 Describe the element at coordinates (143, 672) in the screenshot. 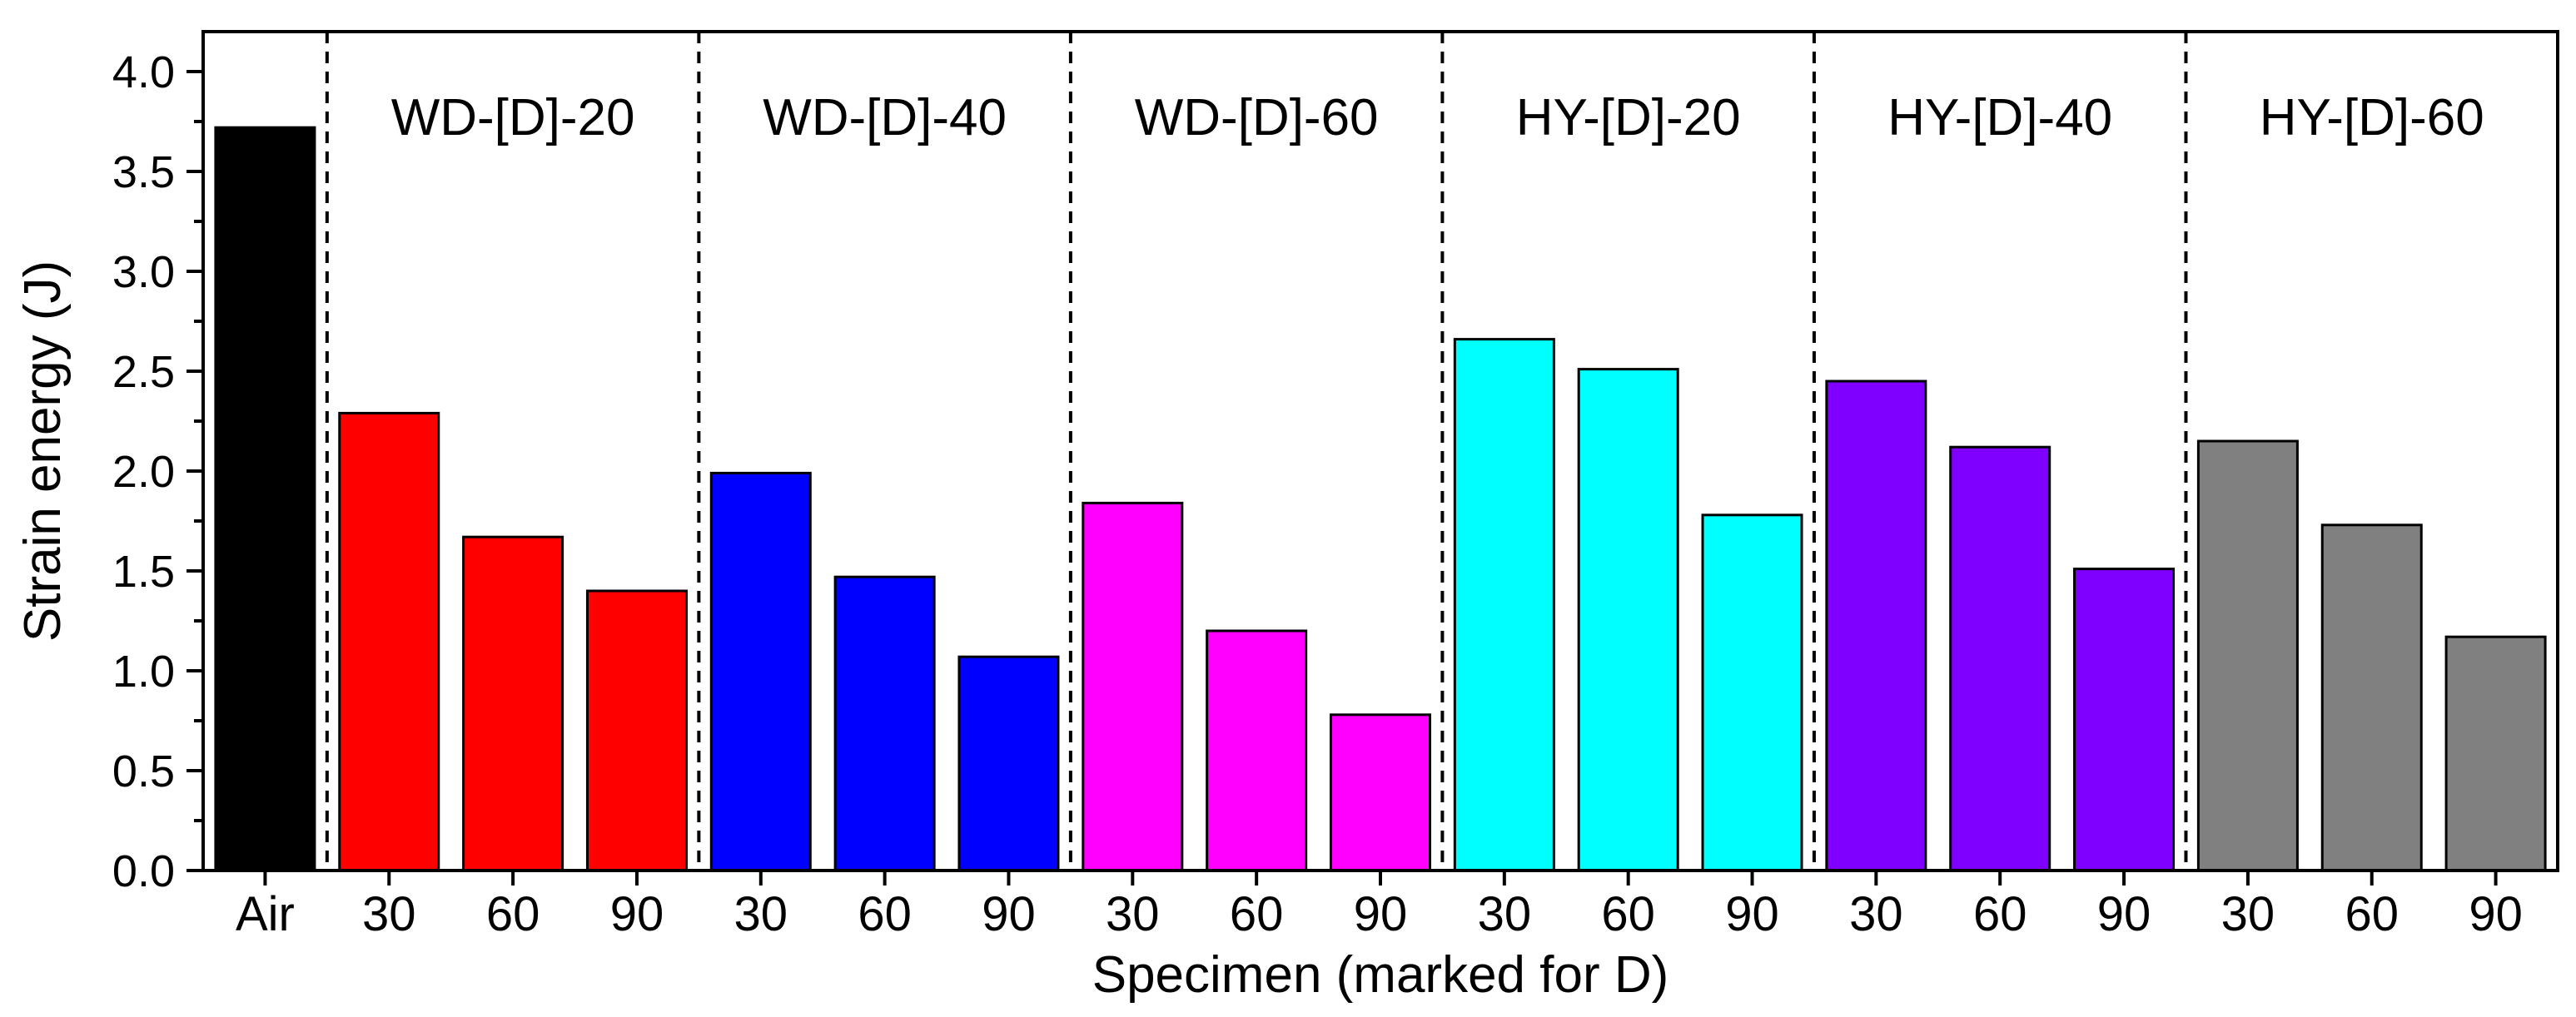

I see `y-tick-label: 1.0` at that location.